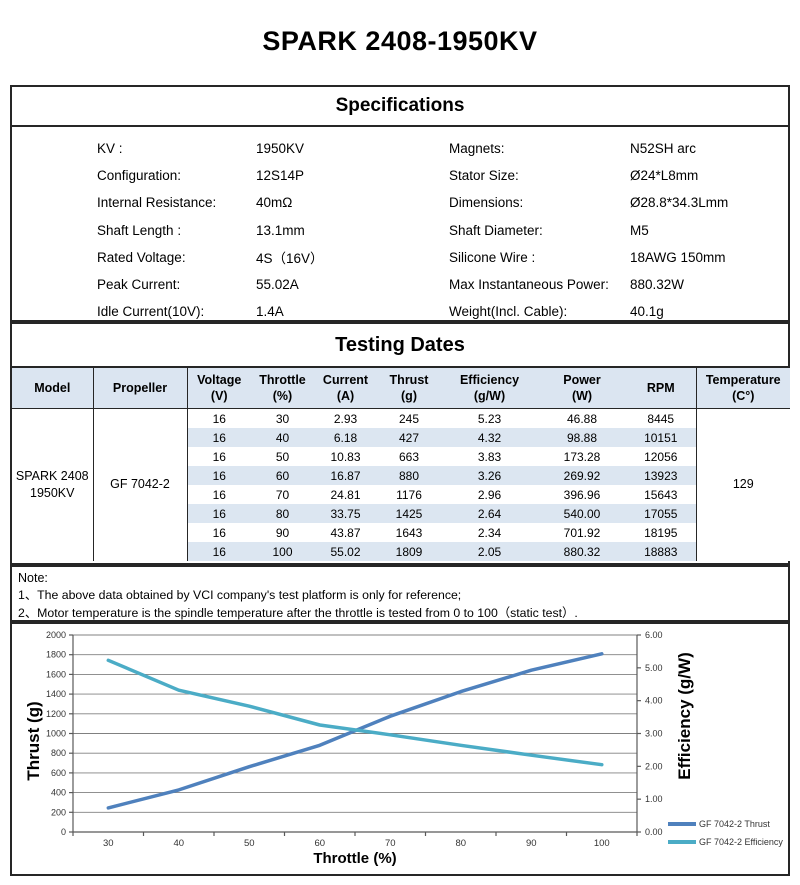 This screenshot has width=800, height=885. What do you see at coordinates (684, 716) in the screenshot?
I see `right-axis-title: Efficiency (g/W)` at bounding box center [684, 716].